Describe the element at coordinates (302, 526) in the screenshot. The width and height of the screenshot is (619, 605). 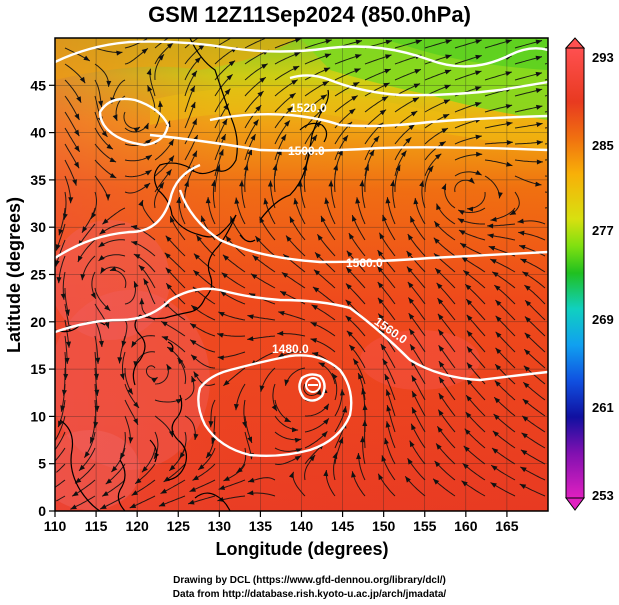
I see `x-tick-label: 140` at that location.